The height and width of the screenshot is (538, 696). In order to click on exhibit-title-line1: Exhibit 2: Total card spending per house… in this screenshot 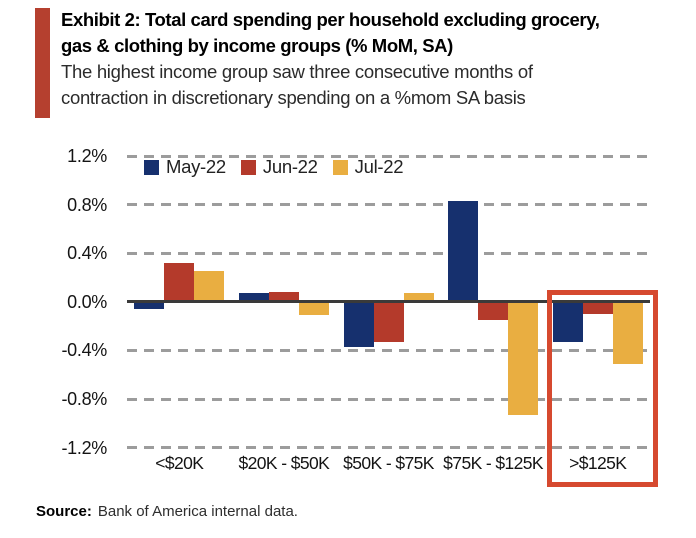, I will do `click(330, 19)`.